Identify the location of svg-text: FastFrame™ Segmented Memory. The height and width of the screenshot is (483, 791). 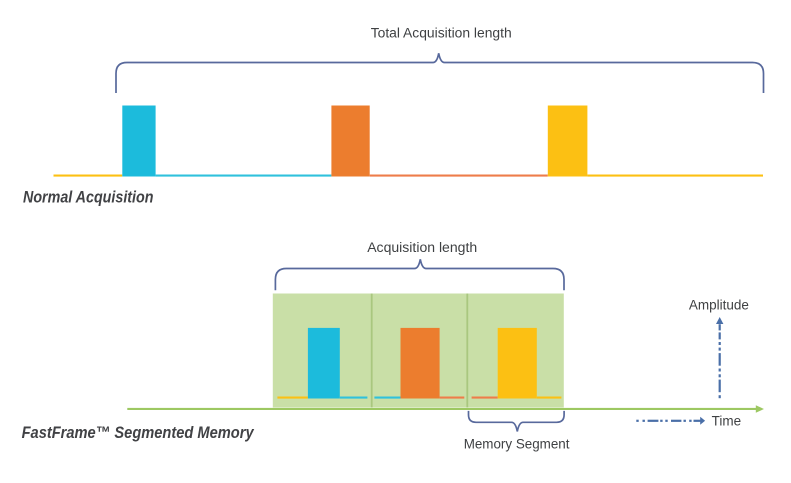
(138, 432).